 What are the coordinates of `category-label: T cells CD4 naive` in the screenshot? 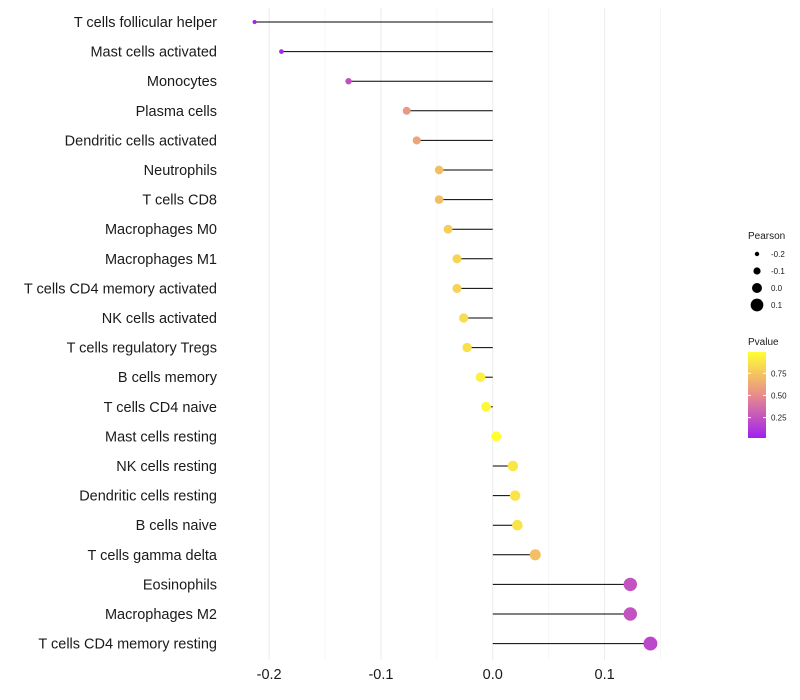 It's located at (160, 408).